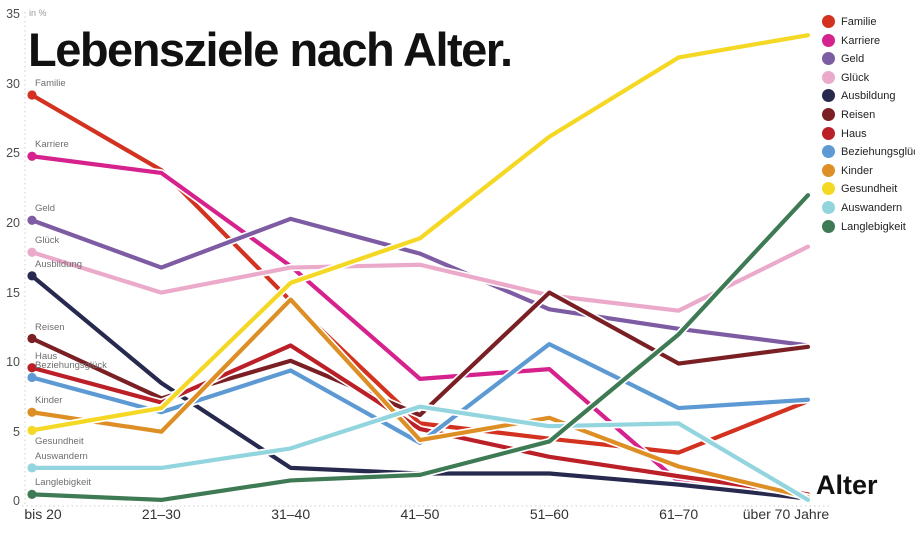 The image size is (915, 533). I want to click on legend-dot-reisen, so click(828, 114).